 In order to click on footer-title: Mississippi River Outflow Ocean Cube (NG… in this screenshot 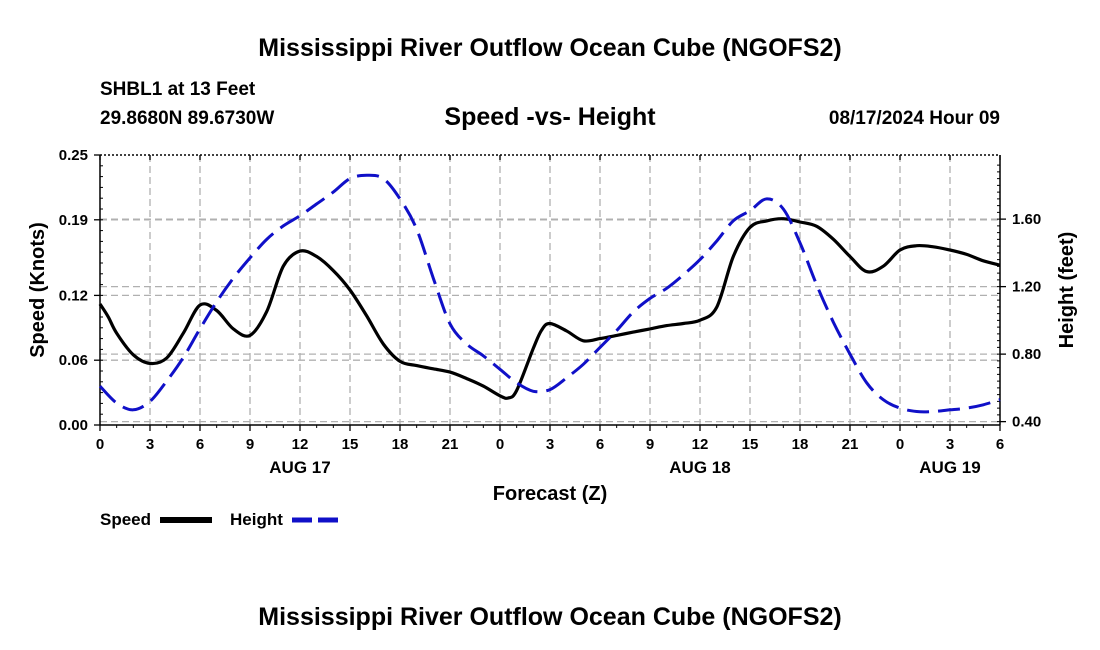, I will do `click(549, 617)`.